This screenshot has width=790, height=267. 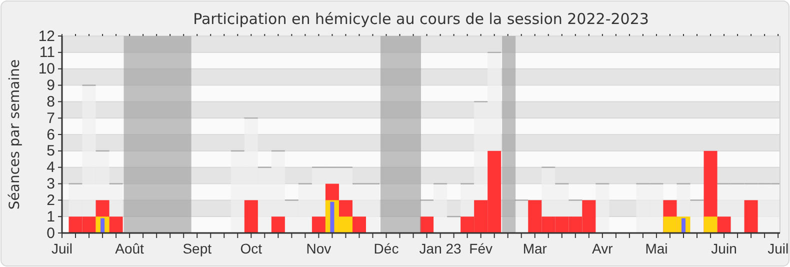 What do you see at coordinates (251, 248) in the screenshot?
I see `x-tick-label: Oct` at bounding box center [251, 248].